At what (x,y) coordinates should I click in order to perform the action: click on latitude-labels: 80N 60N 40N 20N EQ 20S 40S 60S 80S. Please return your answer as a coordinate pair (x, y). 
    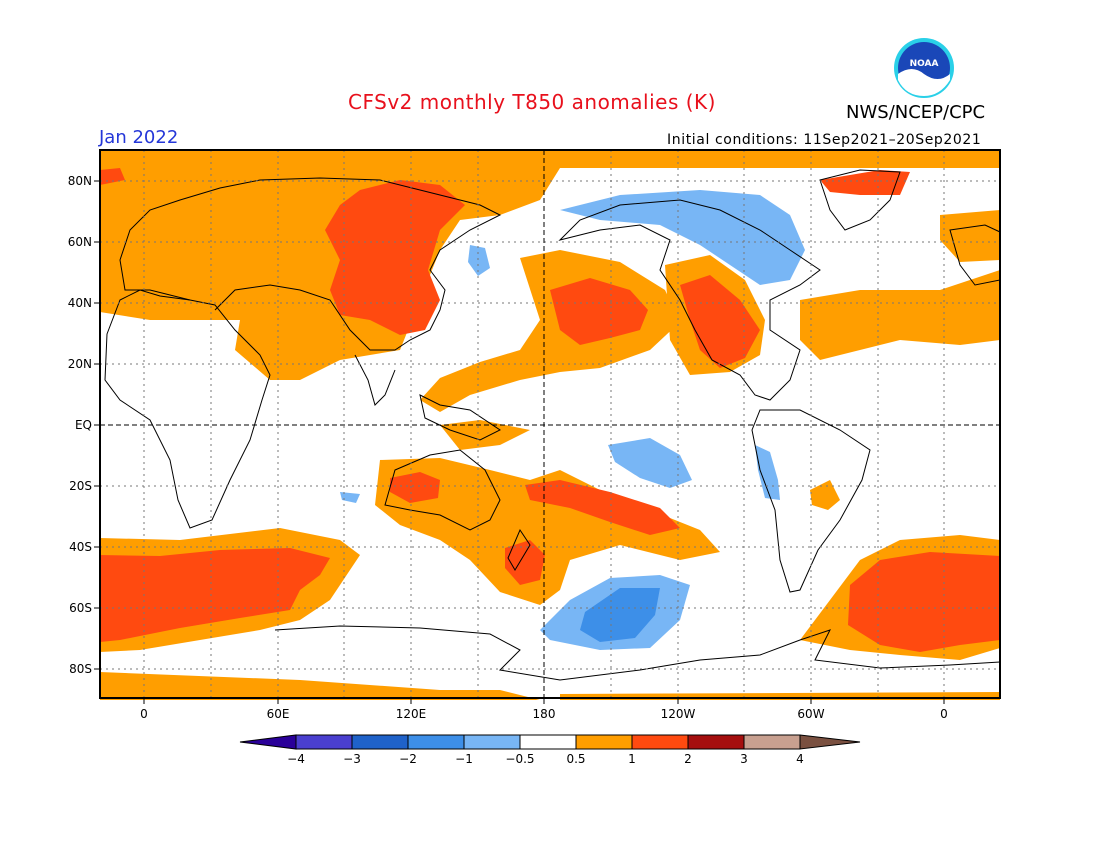
    Looking at the image, I should click on (80, 425).